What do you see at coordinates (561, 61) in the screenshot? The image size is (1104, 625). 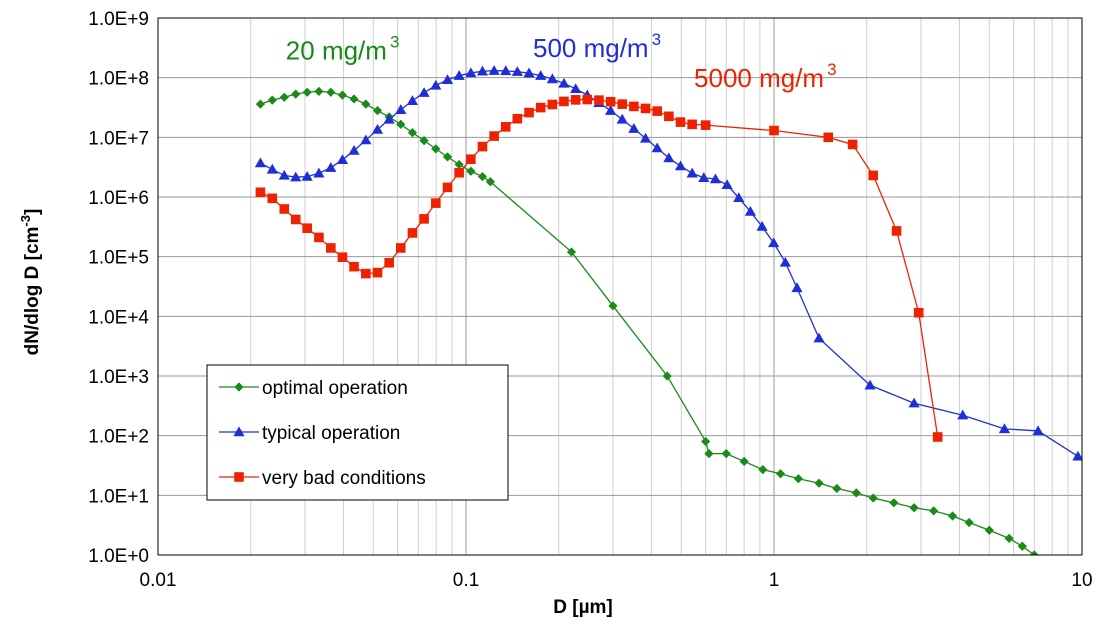 I see `annotations: 20 mg/m 3 500 mg/m 3 5000 mg/m 3` at bounding box center [561, 61].